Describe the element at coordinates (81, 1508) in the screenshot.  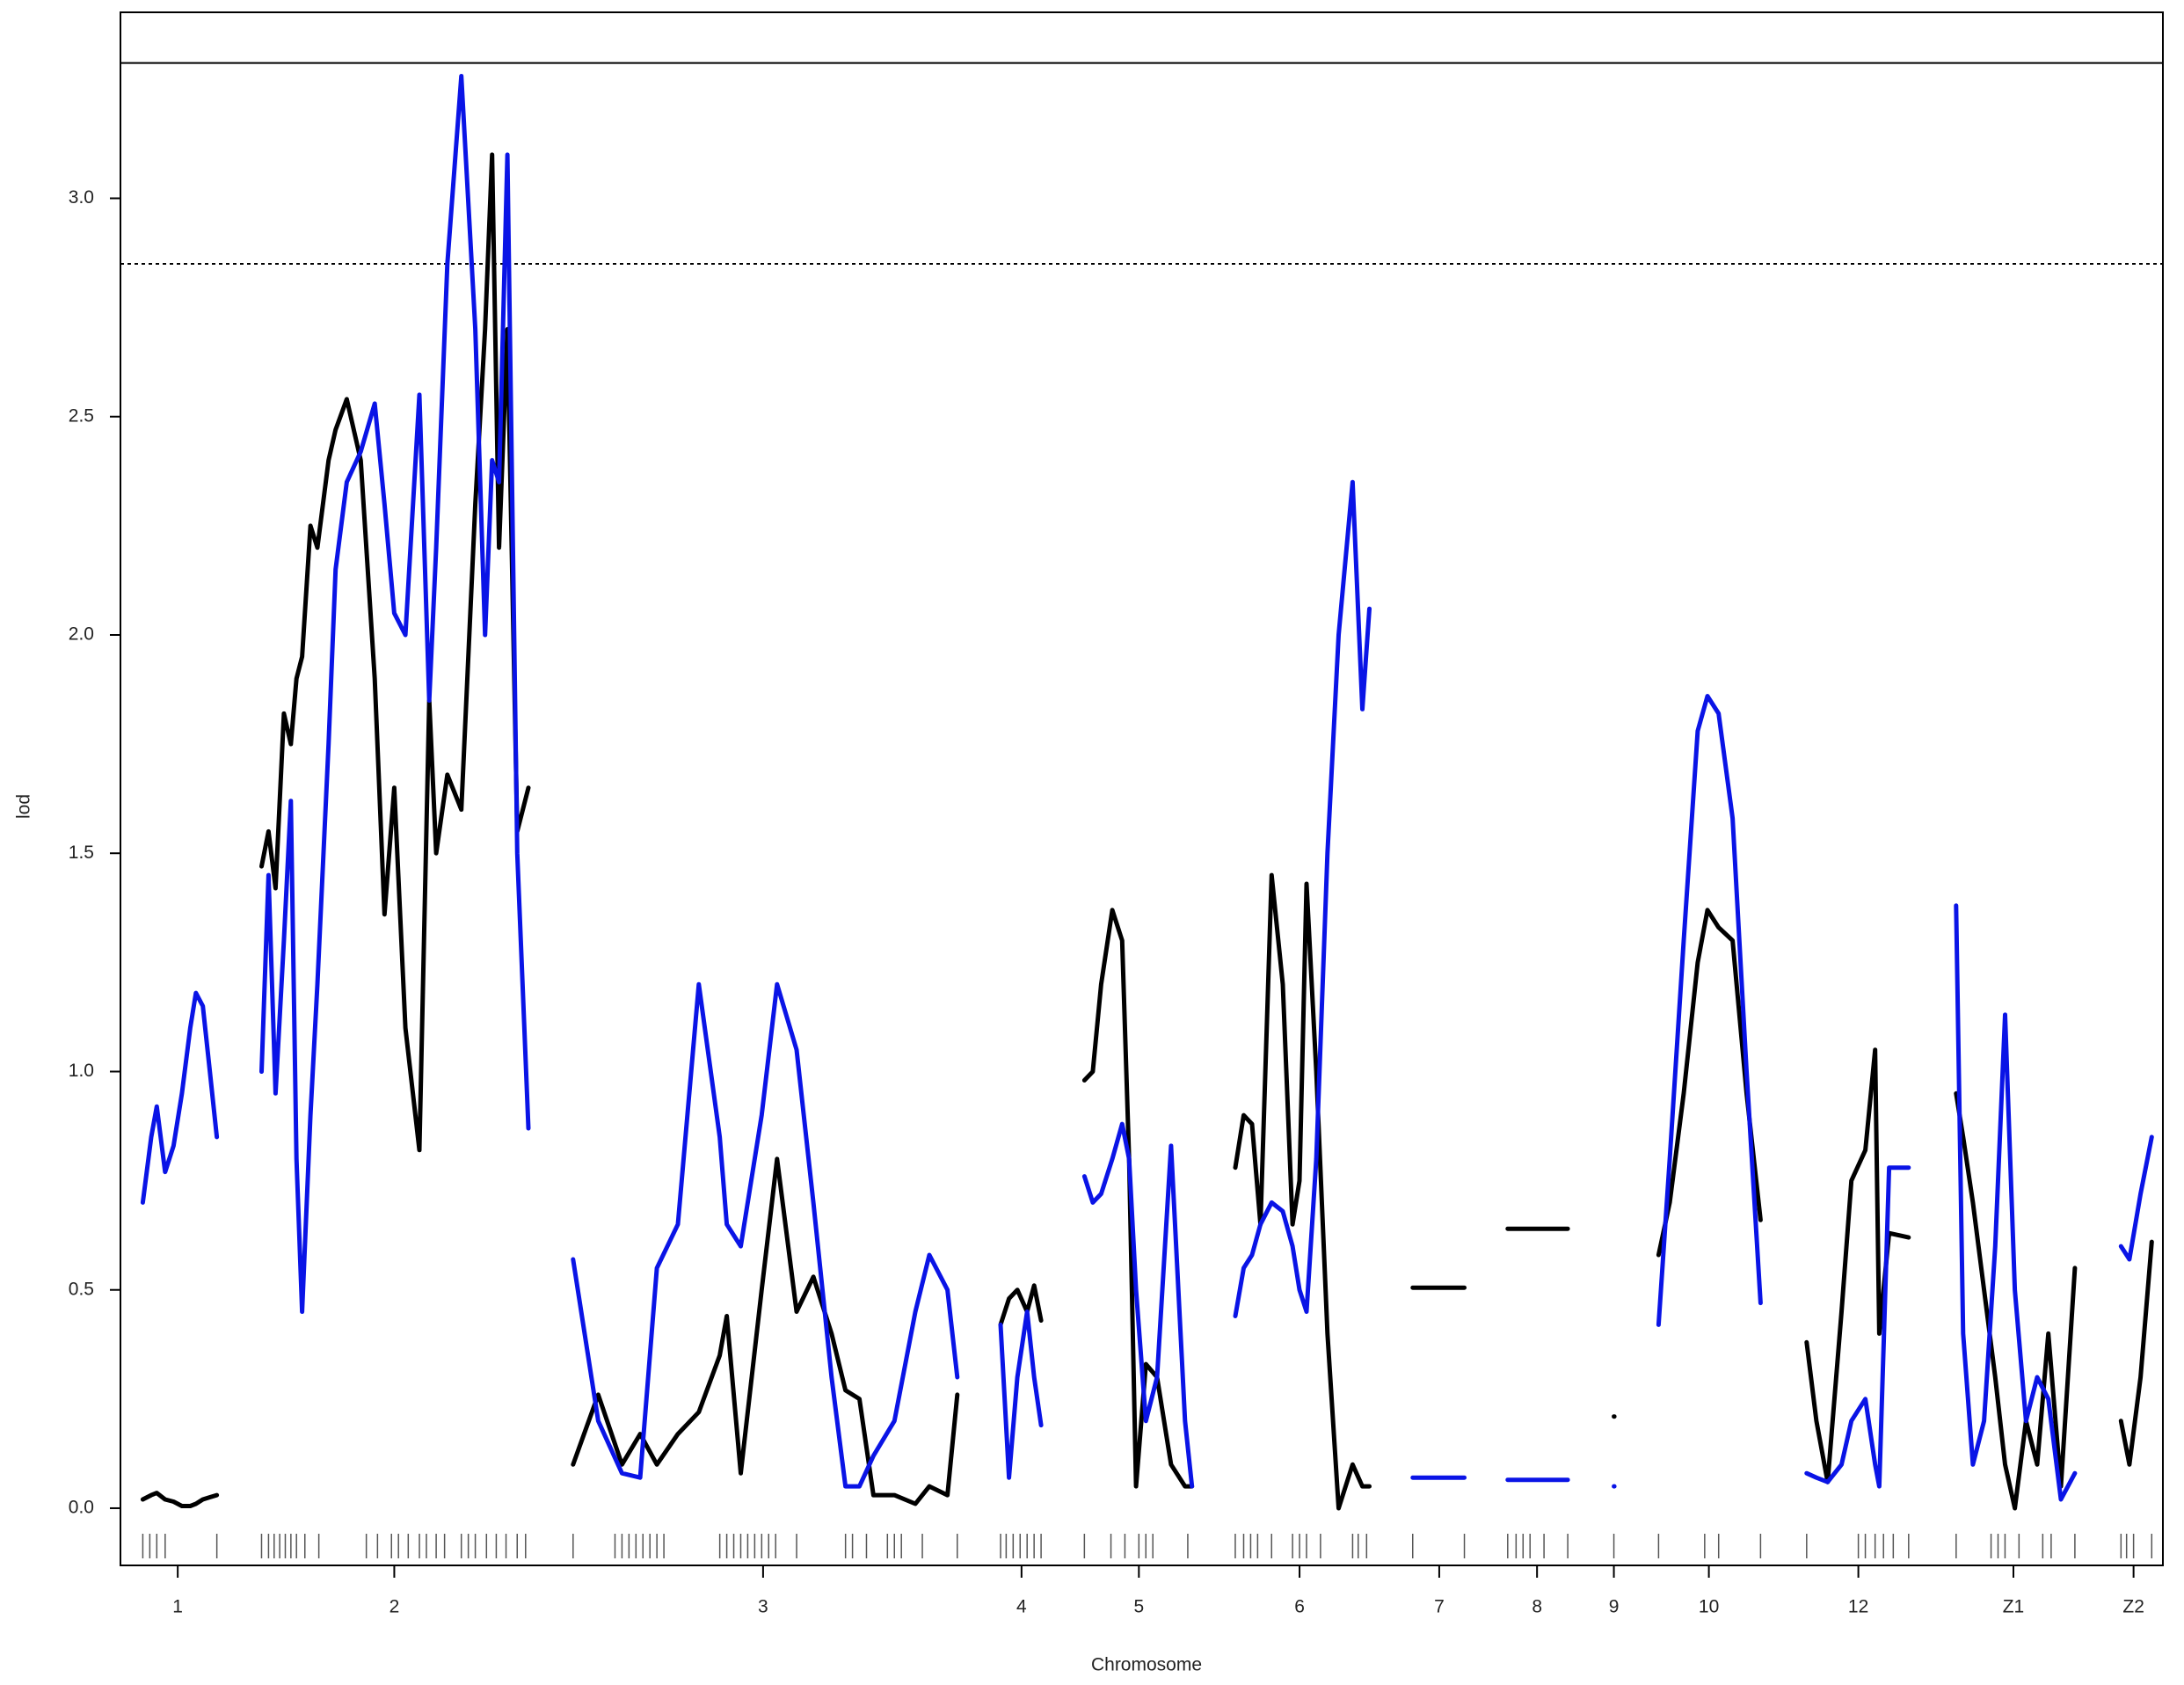
I see `y-tick-label: 0.0` at that location.